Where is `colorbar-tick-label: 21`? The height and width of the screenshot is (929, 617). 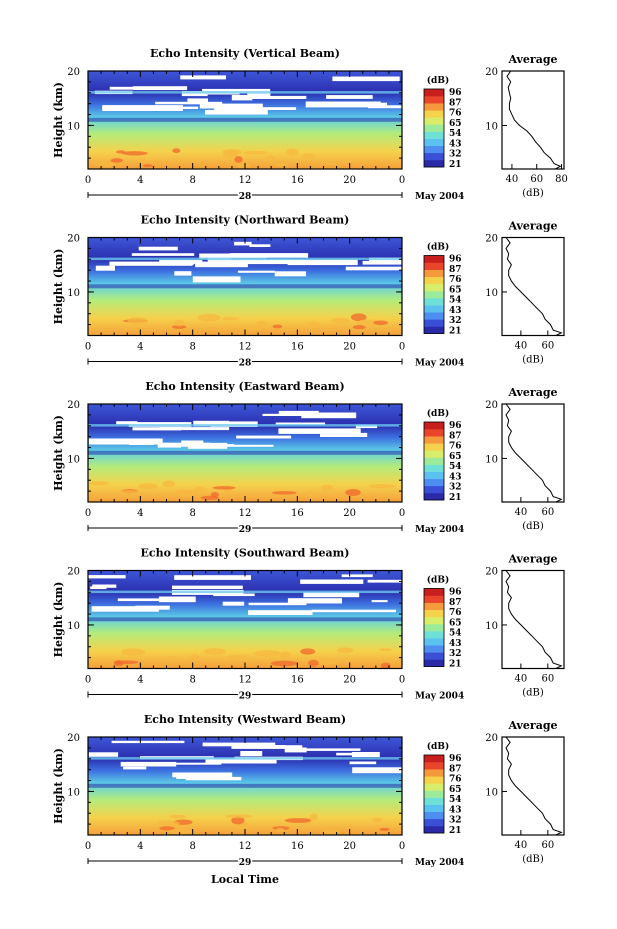 colorbar-tick-label: 21 is located at coordinates (455, 831).